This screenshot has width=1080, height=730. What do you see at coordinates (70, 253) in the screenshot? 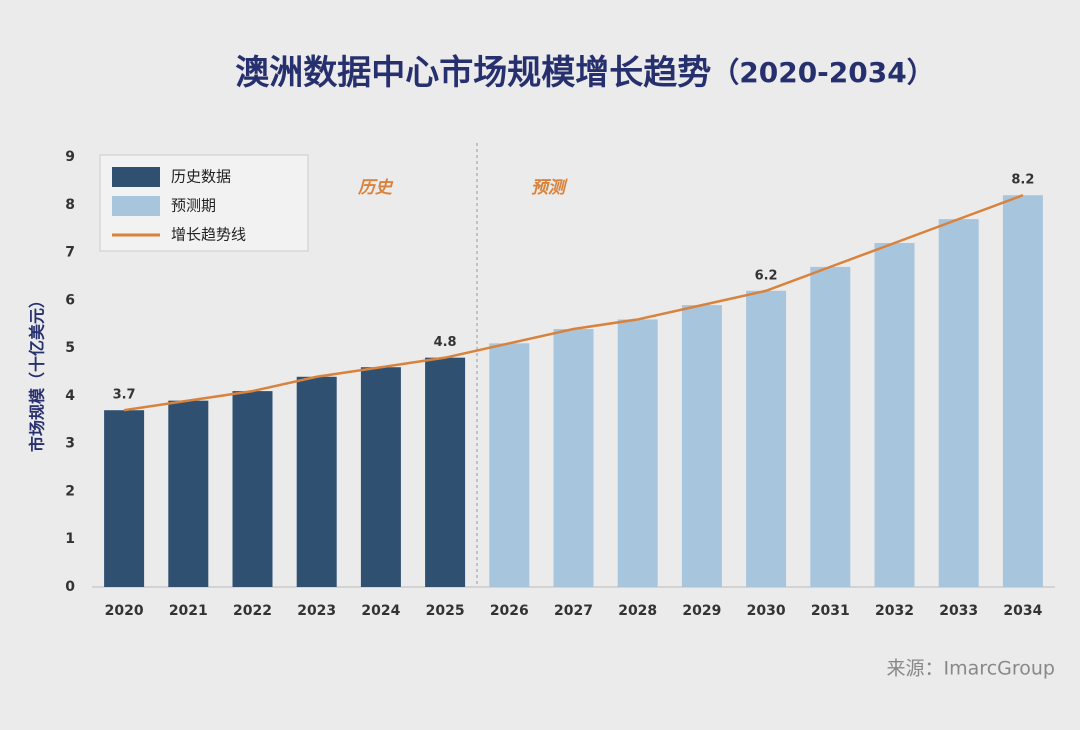
I see `y-tick-label: 7` at bounding box center [70, 253].